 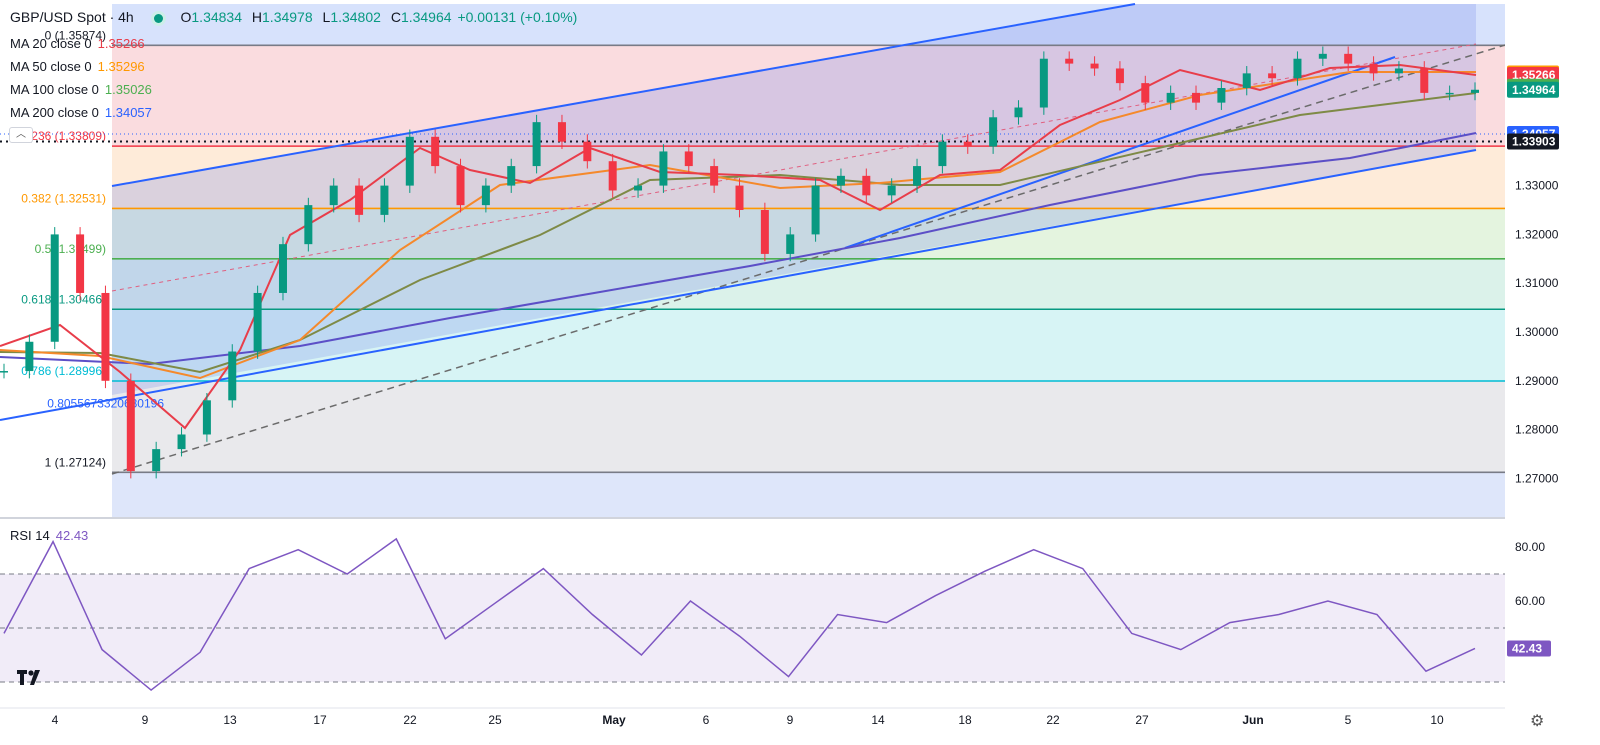 What do you see at coordinates (72, 535) in the screenshot?
I see `rsi-value: 42.43` at bounding box center [72, 535].